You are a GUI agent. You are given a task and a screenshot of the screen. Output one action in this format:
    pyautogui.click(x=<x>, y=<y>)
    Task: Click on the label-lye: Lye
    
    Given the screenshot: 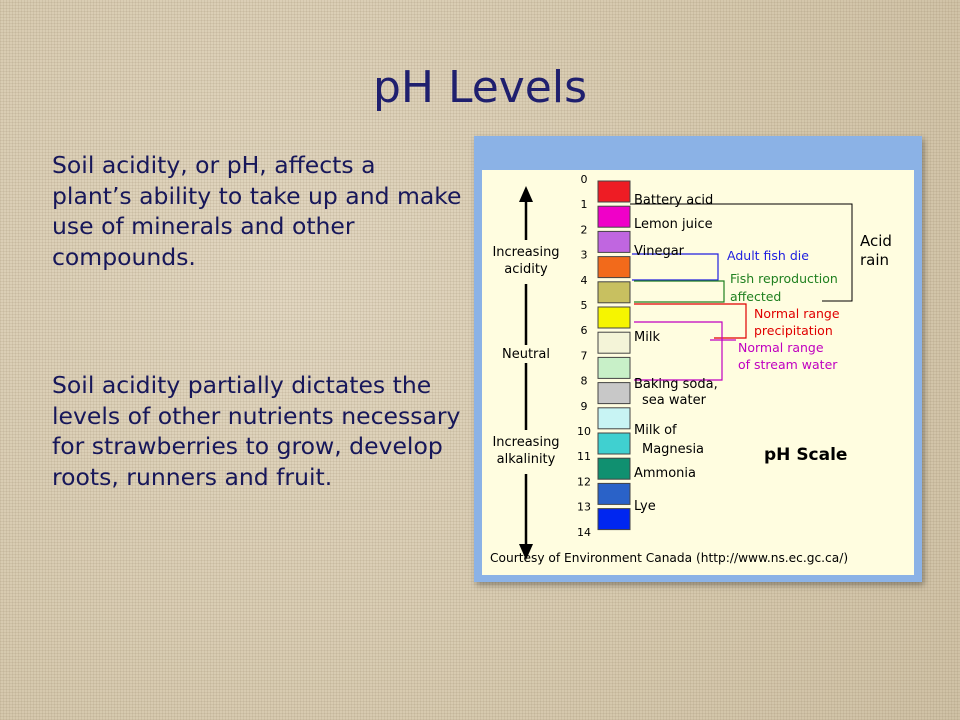 What is the action you would take?
    pyautogui.click(x=645, y=506)
    